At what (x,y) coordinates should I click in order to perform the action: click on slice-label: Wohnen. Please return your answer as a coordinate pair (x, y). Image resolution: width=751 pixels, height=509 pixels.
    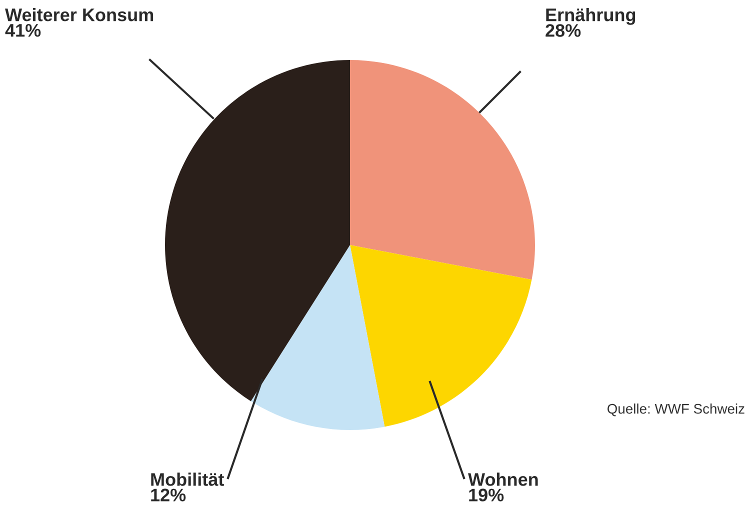
    Looking at the image, I should click on (503, 479).